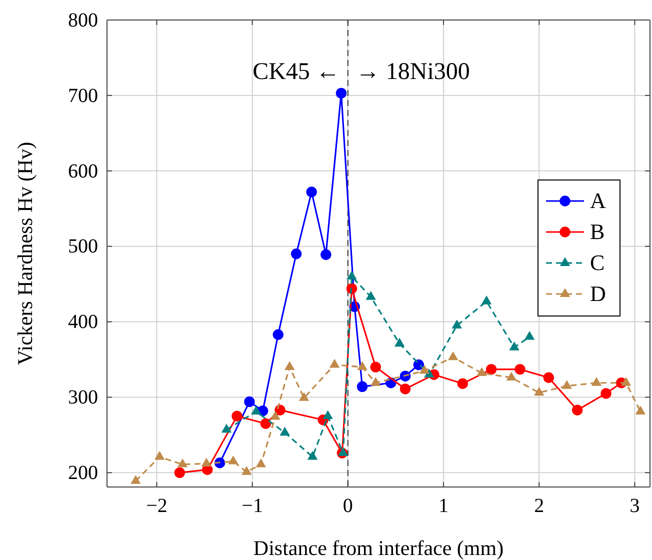  I want to click on legend-label: C, so click(597, 262).